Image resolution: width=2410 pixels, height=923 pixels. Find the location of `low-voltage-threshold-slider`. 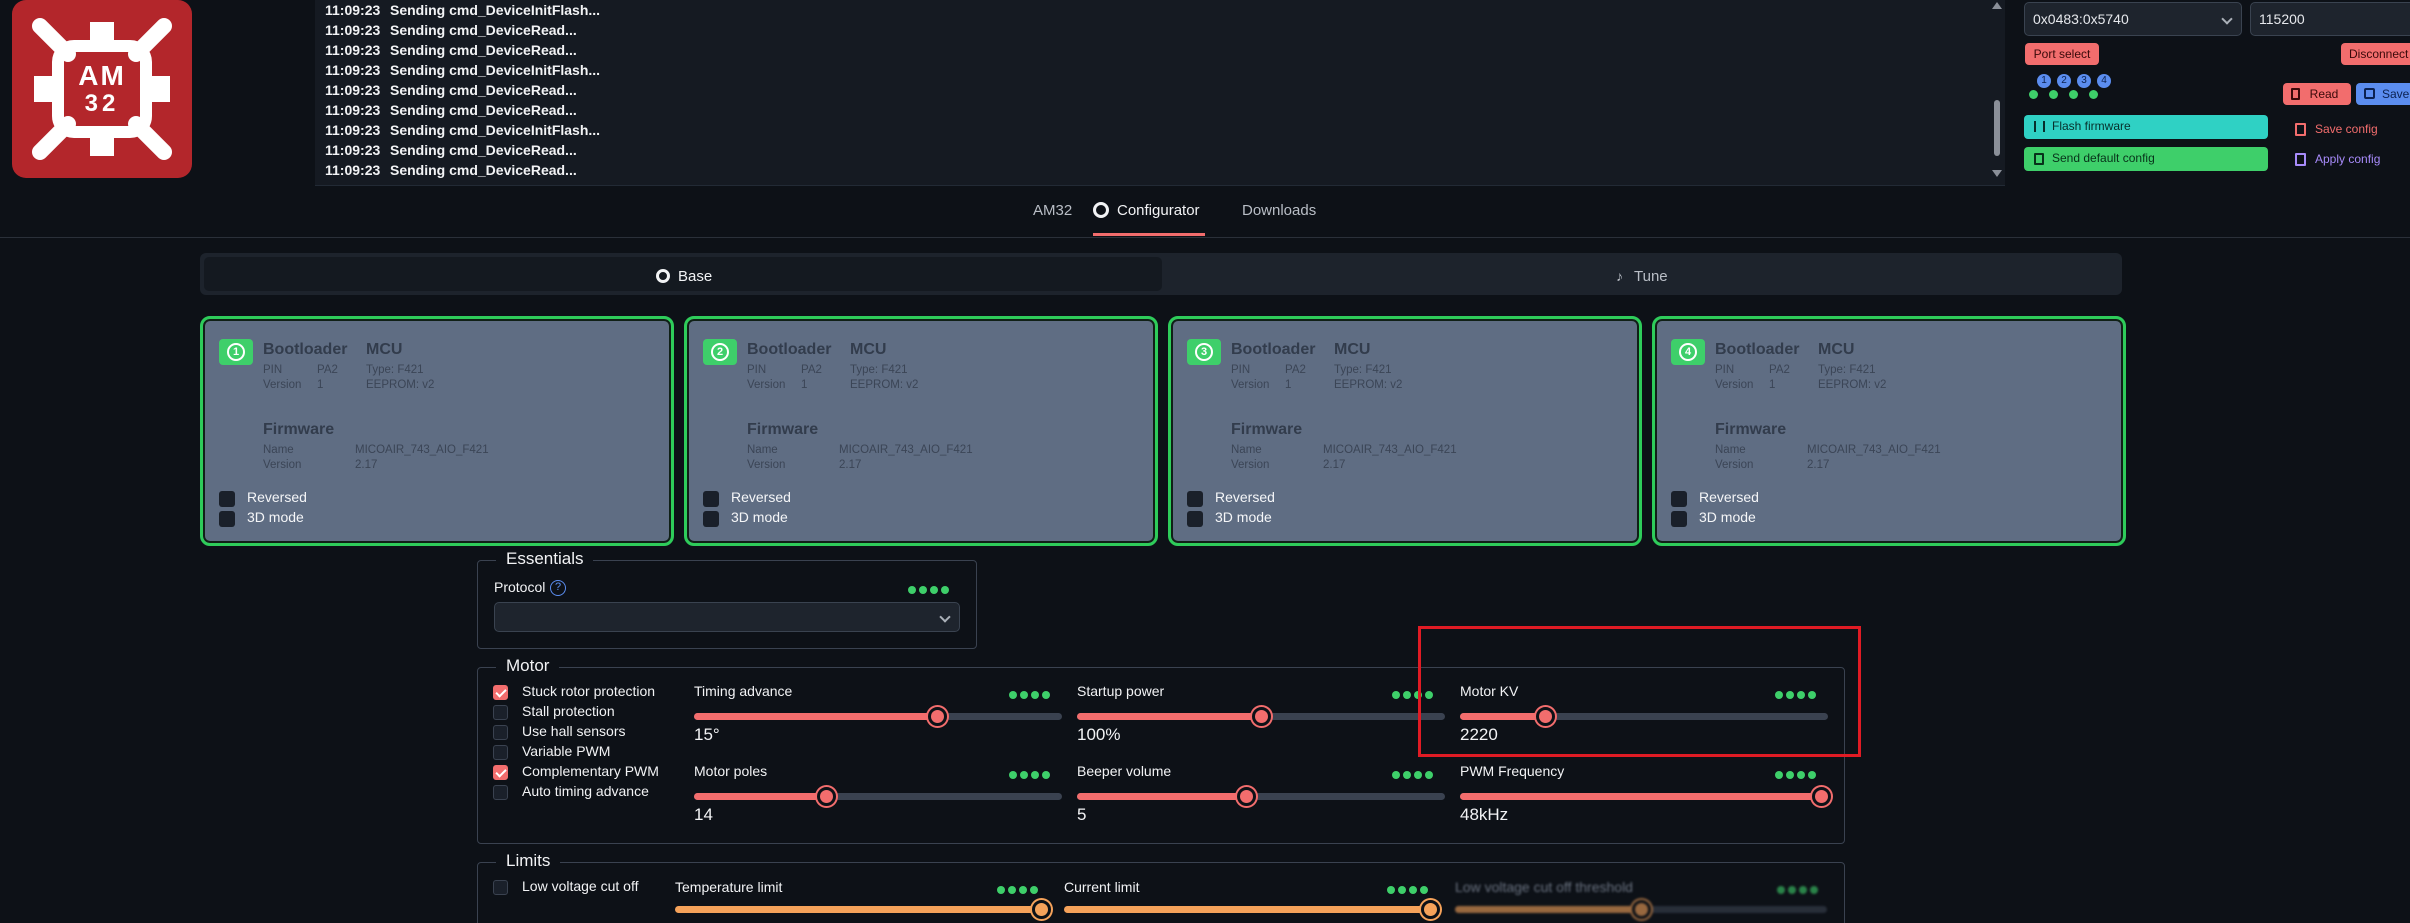

low-voltage-threshold-slider is located at coordinates (1641, 909).